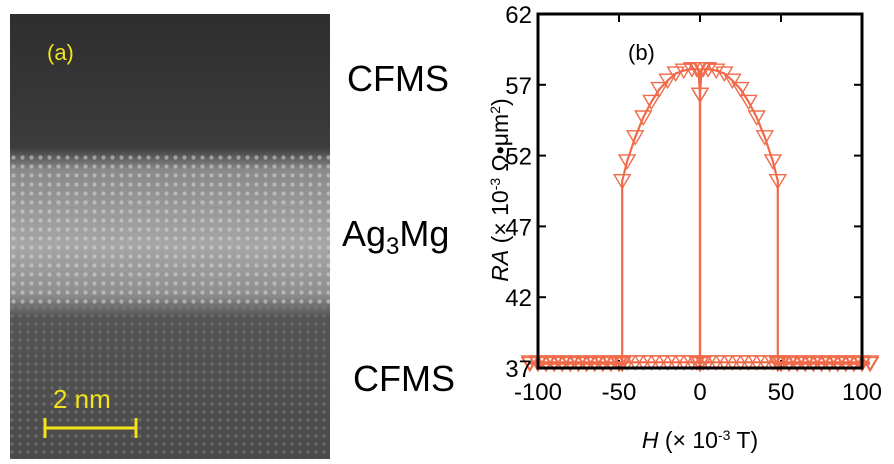 The height and width of the screenshot is (464, 894). What do you see at coordinates (518, 157) in the screenshot?
I see `y-tick-label: 52` at bounding box center [518, 157].